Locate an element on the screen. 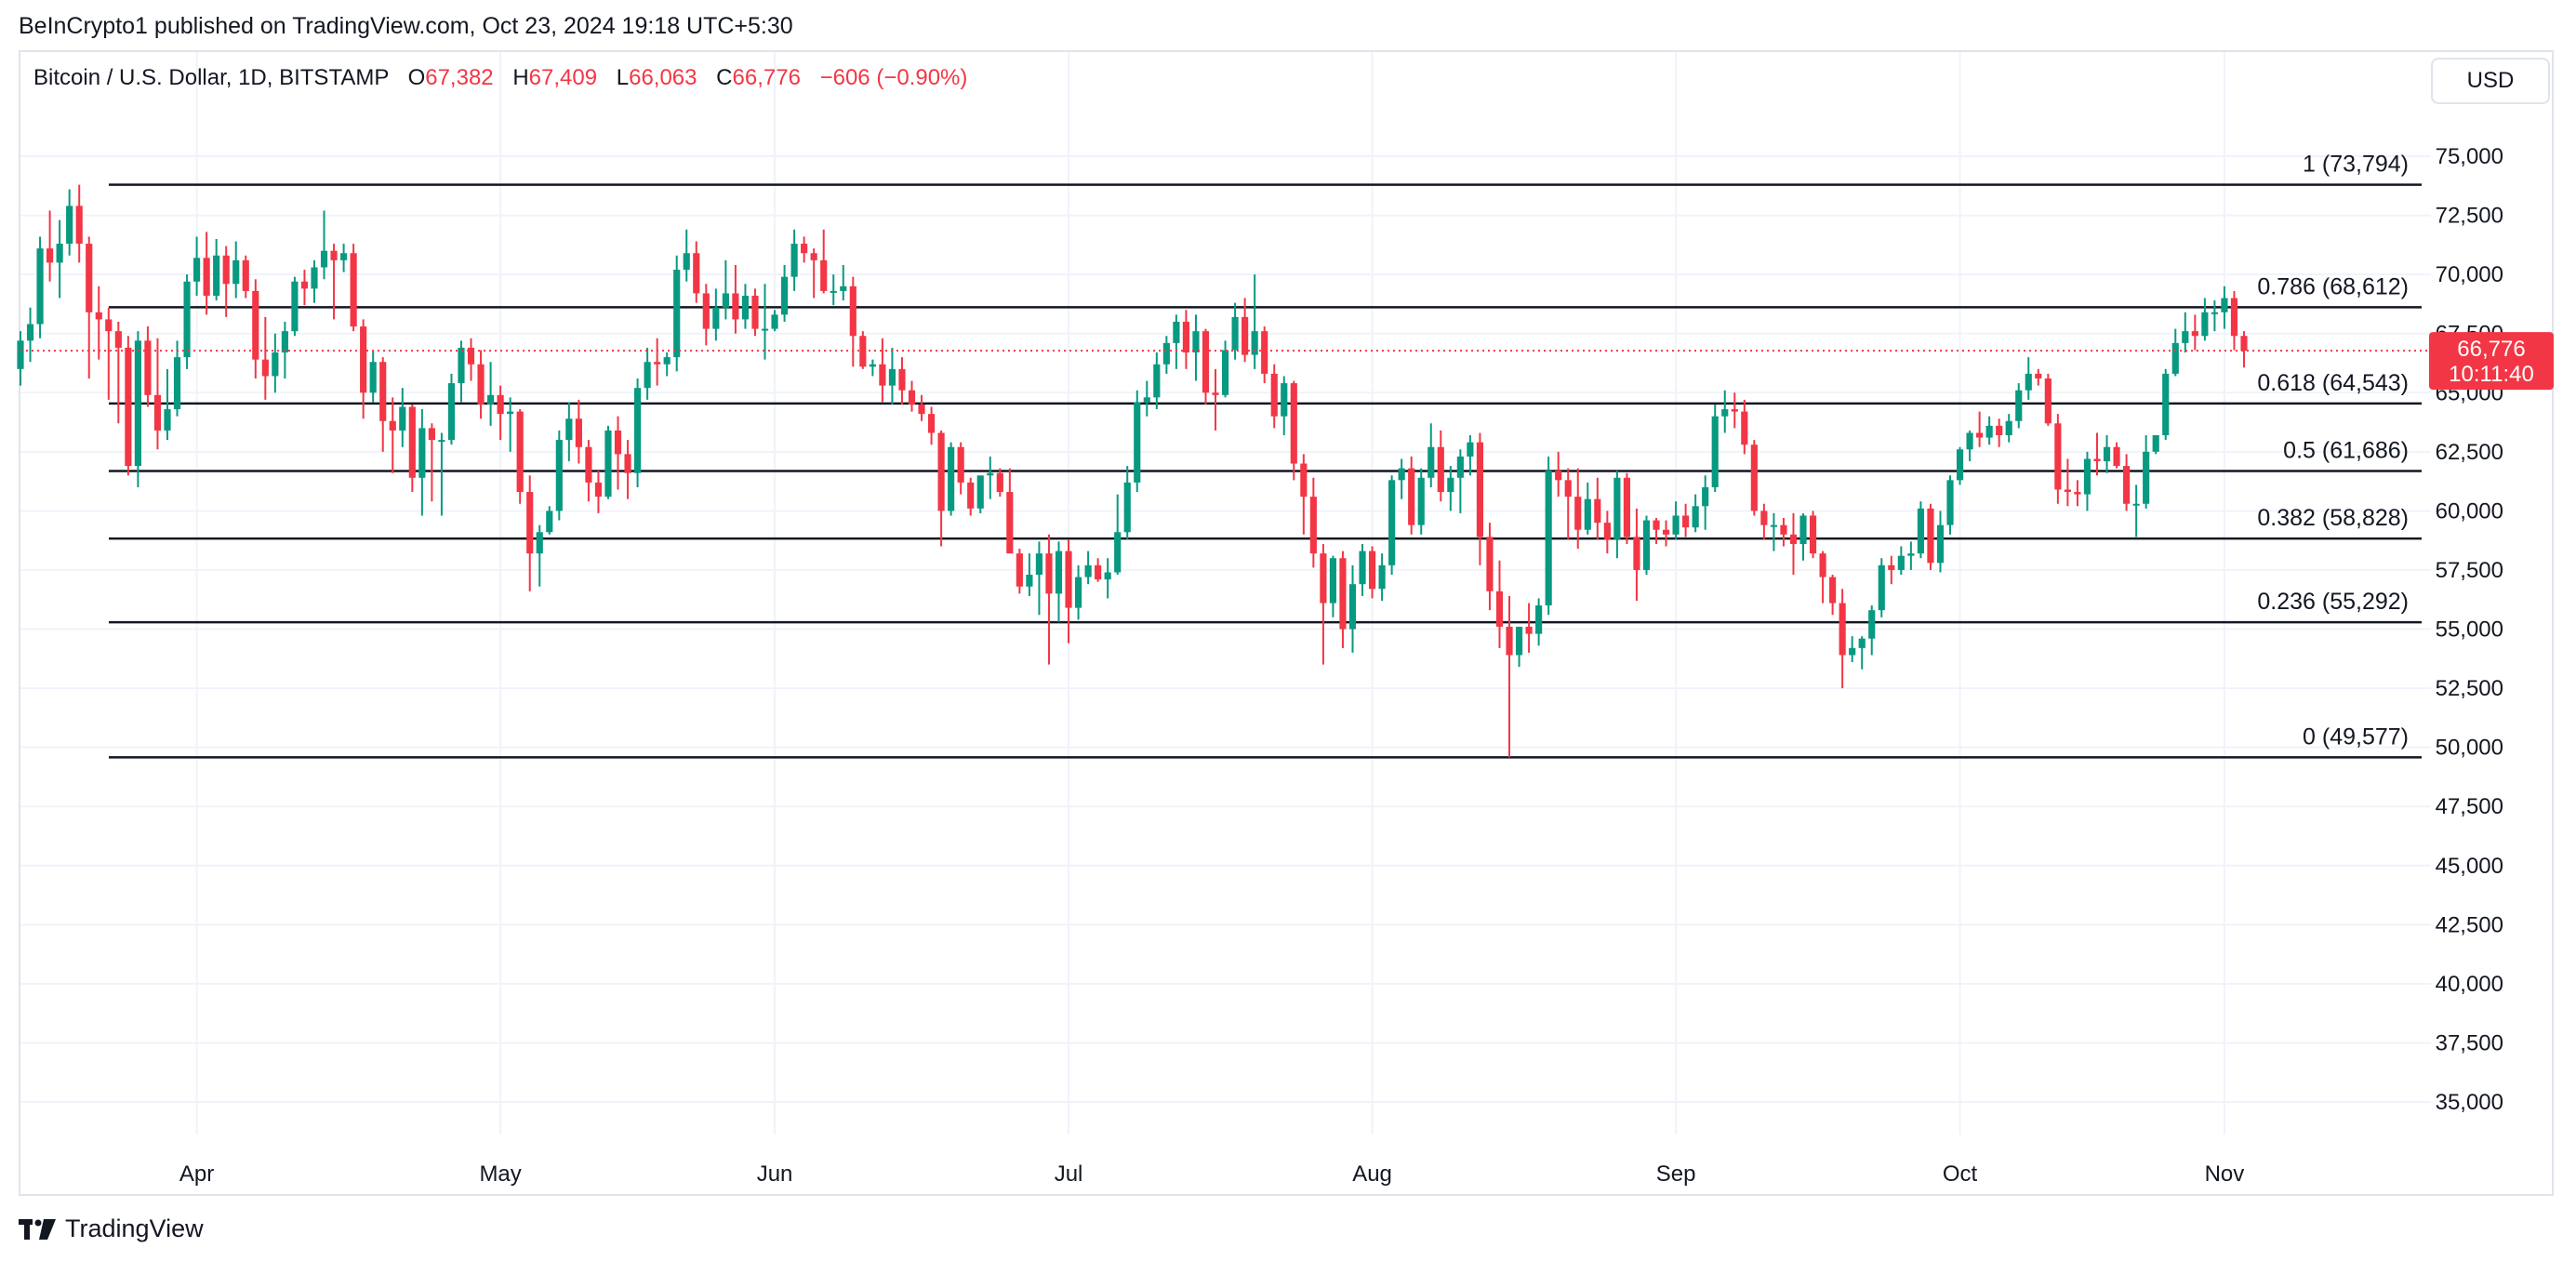  footer-brand: TradingView is located at coordinates (111, 1229).